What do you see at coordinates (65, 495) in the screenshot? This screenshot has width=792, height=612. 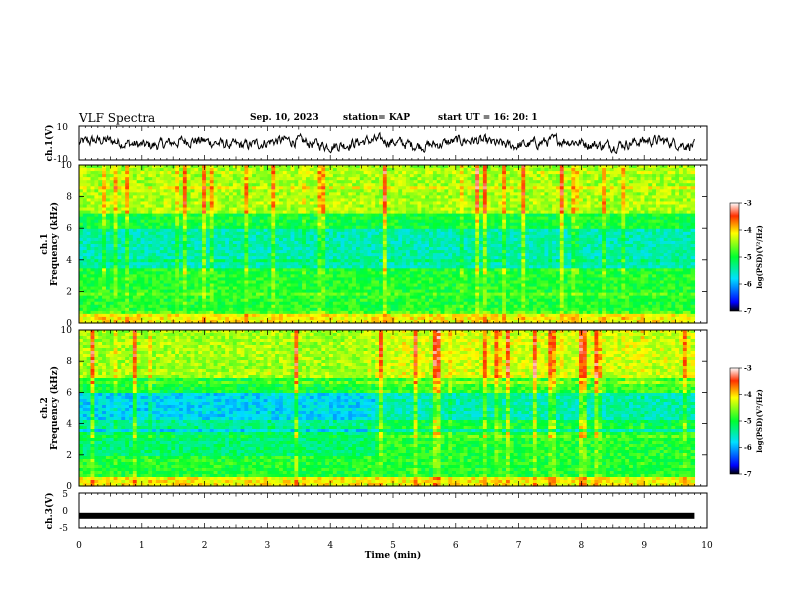 I see `ch3-ytick-5: 5` at bounding box center [65, 495].